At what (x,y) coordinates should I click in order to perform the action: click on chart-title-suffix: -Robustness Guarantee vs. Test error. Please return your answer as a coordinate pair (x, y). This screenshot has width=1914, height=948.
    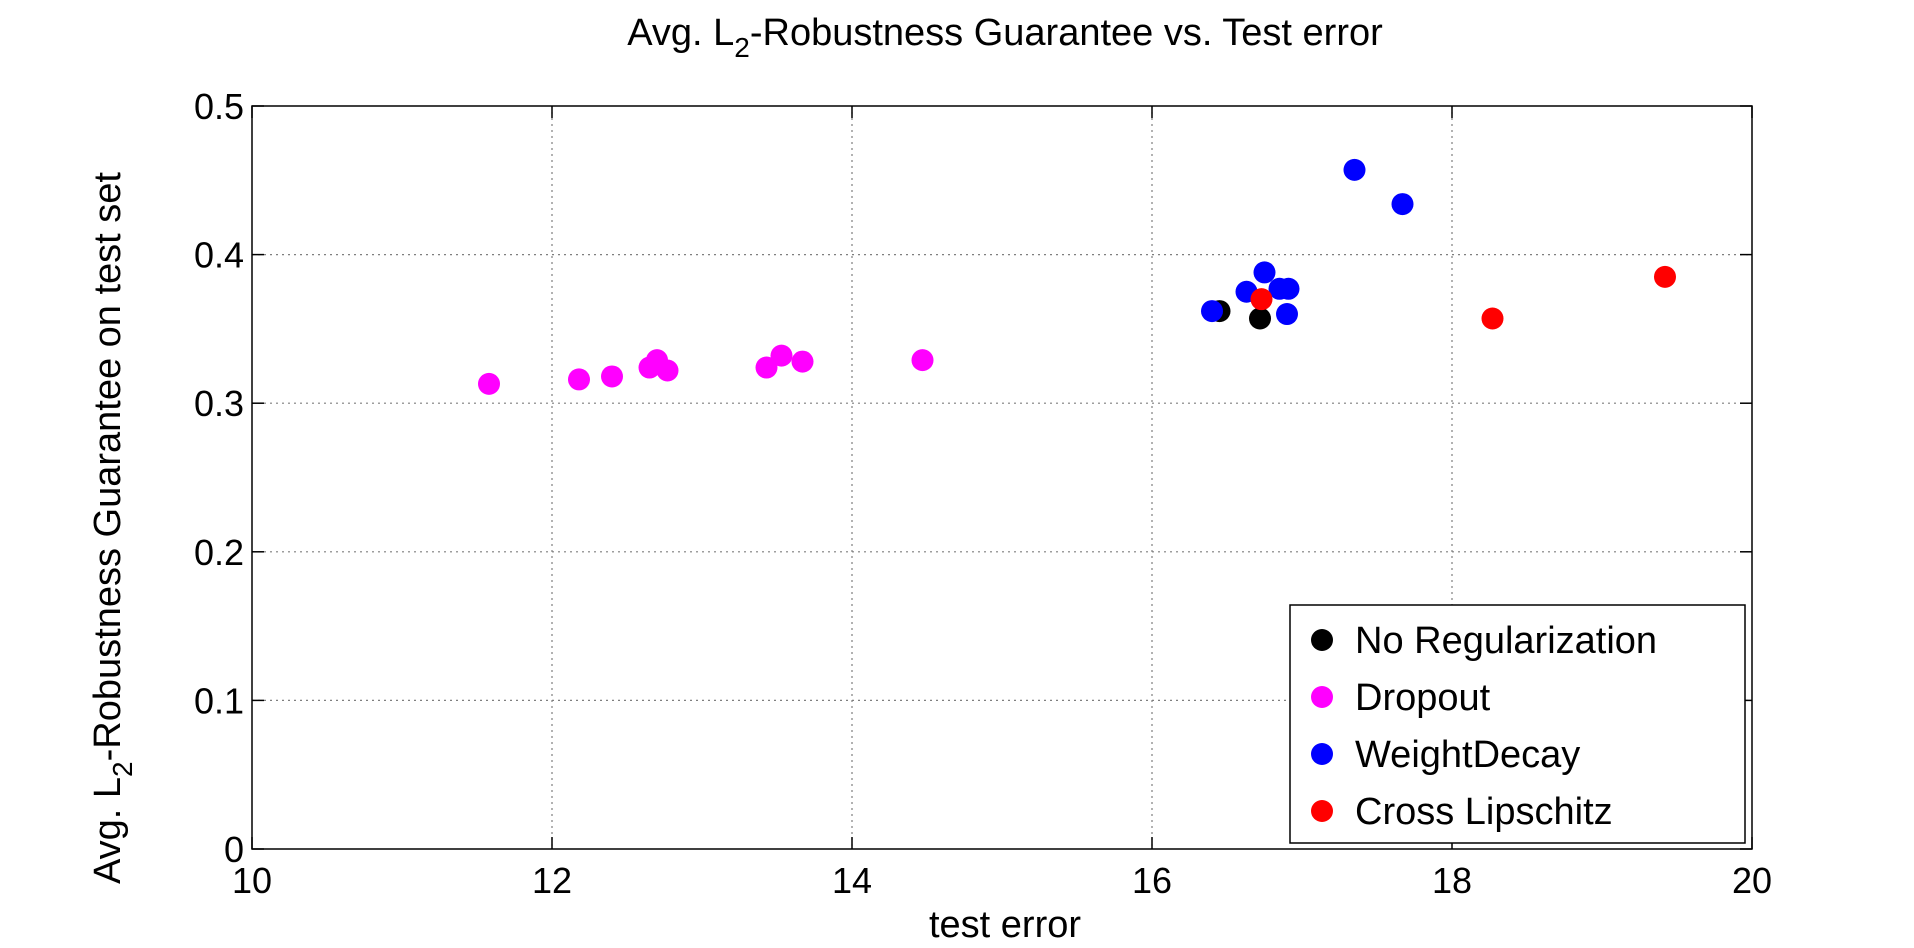
    Looking at the image, I should click on (1066, 33).